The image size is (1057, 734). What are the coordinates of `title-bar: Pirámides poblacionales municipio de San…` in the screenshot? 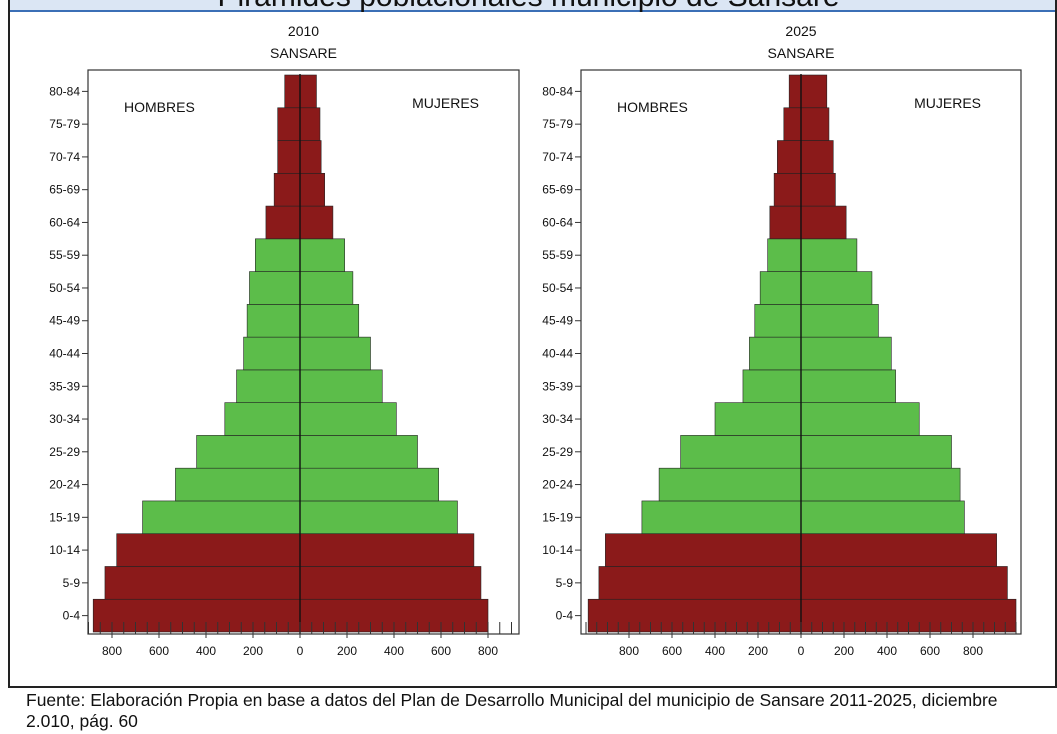 It's located at (528, 6).